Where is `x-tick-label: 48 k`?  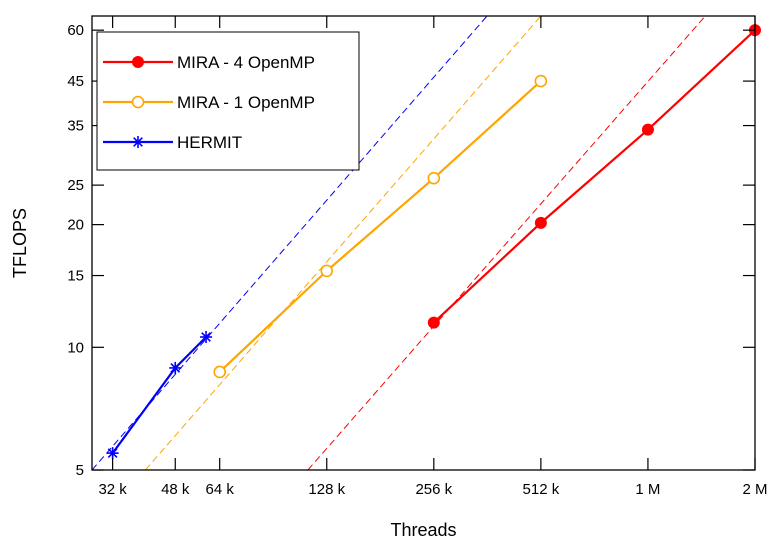 x-tick-label: 48 k is located at coordinates (175, 489).